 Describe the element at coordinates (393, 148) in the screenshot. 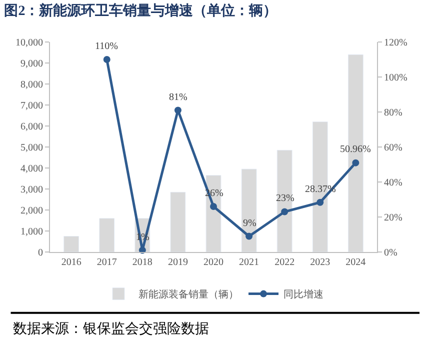

I see `y2-tick-label: 60%` at that location.